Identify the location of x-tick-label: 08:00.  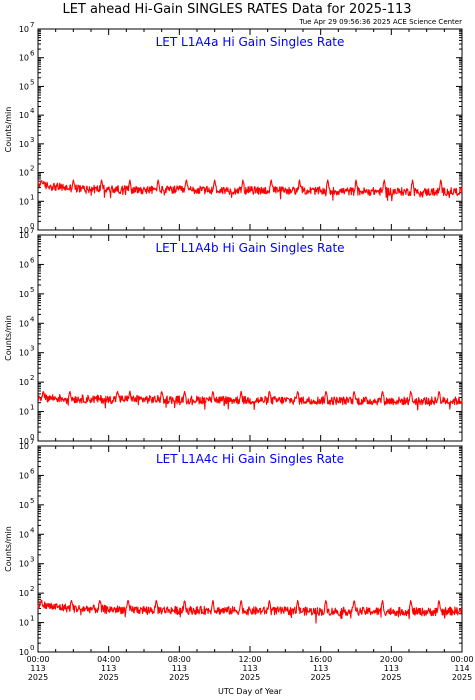
(179, 659).